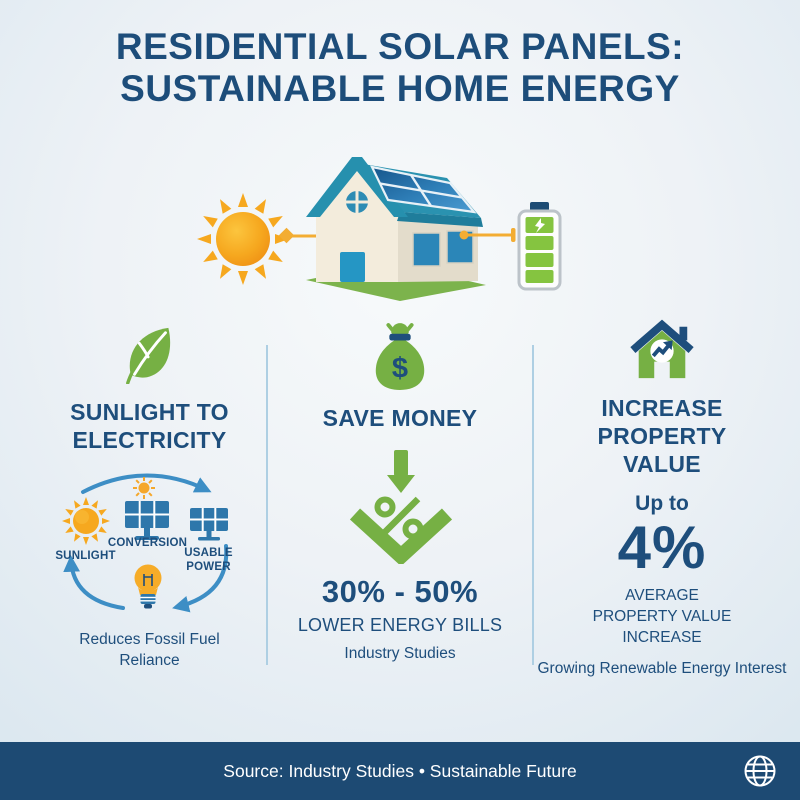 This screenshot has height=800, width=800. What do you see at coordinates (662, 436) in the screenshot?
I see `section-heading-property: INCREASE PROPERTY VALUE` at bounding box center [662, 436].